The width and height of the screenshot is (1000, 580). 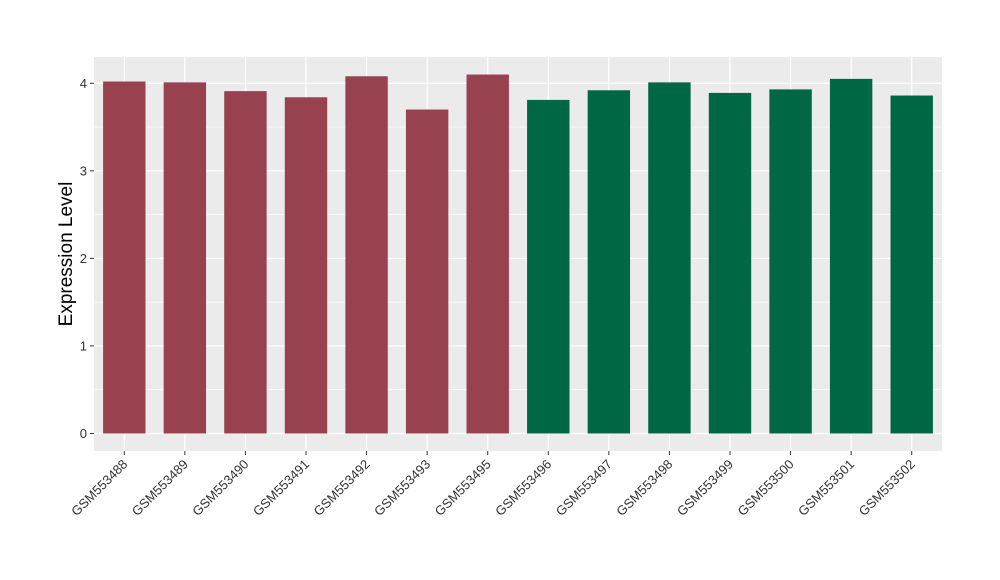 What do you see at coordinates (220, 488) in the screenshot?
I see `x-tick-label: GSM553490` at bounding box center [220, 488].